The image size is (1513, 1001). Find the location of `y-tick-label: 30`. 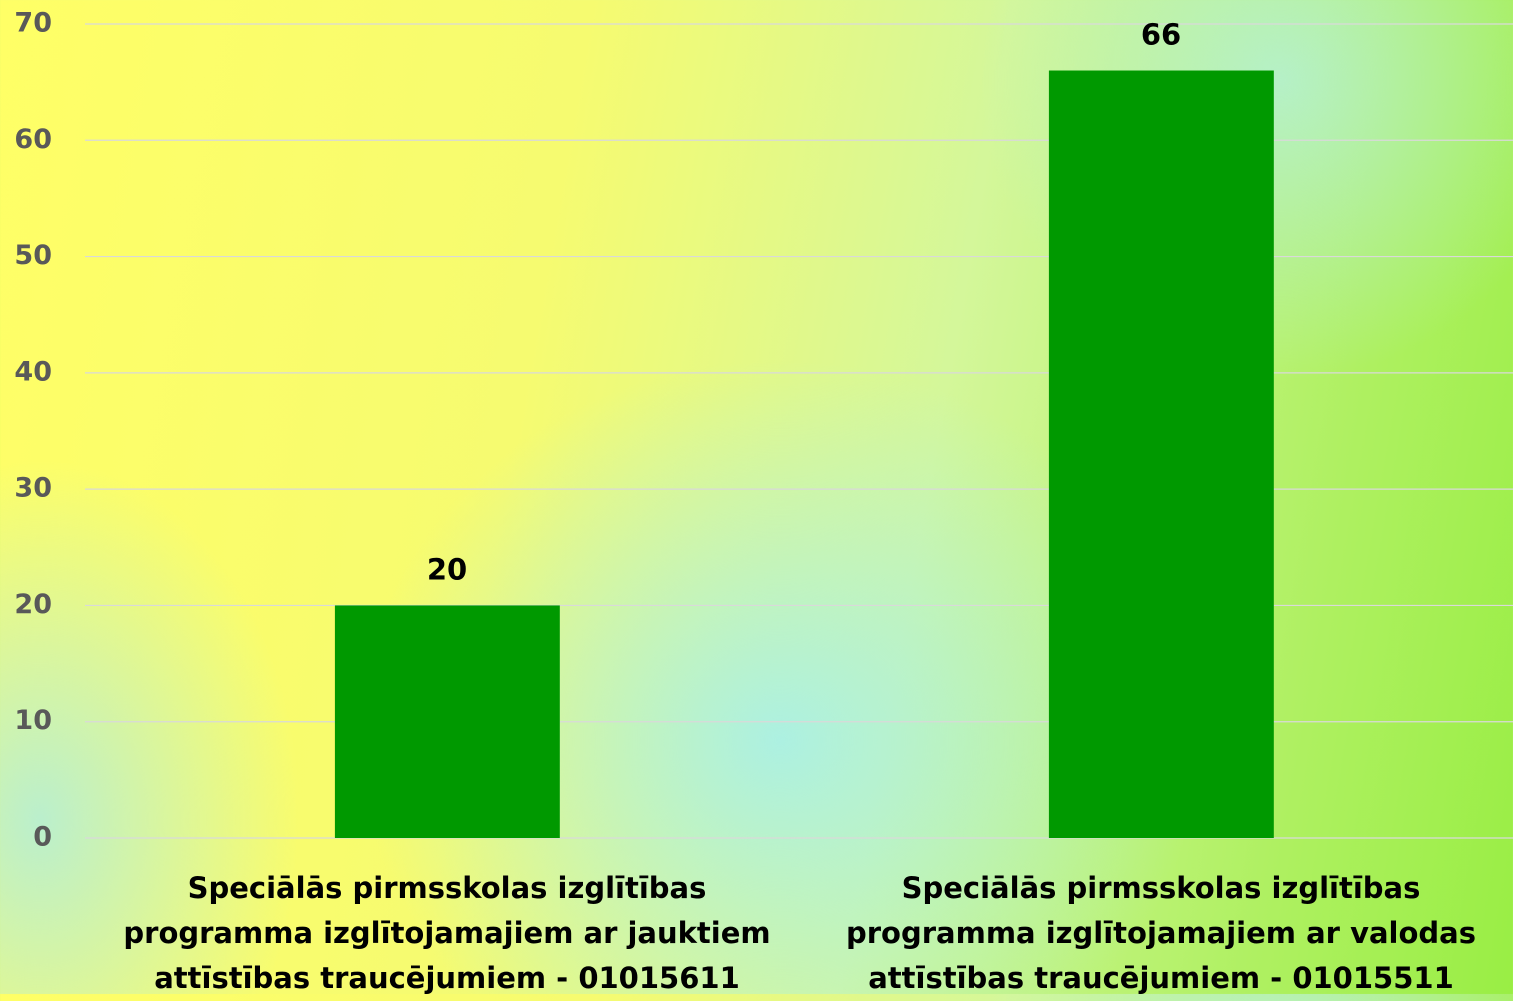

y-tick-label: 30 is located at coordinates (33, 488).